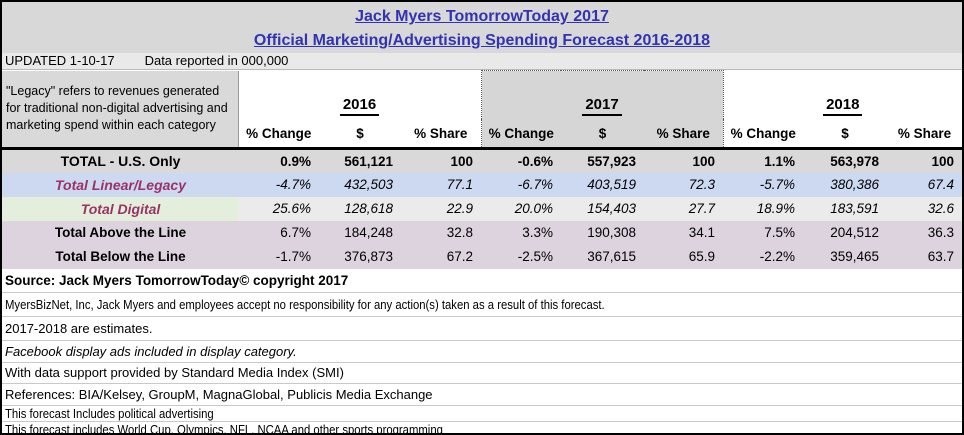 The height and width of the screenshot is (435, 964). Describe the element at coordinates (535, 184) in the screenshot. I see `cell: -6.7%` at that location.